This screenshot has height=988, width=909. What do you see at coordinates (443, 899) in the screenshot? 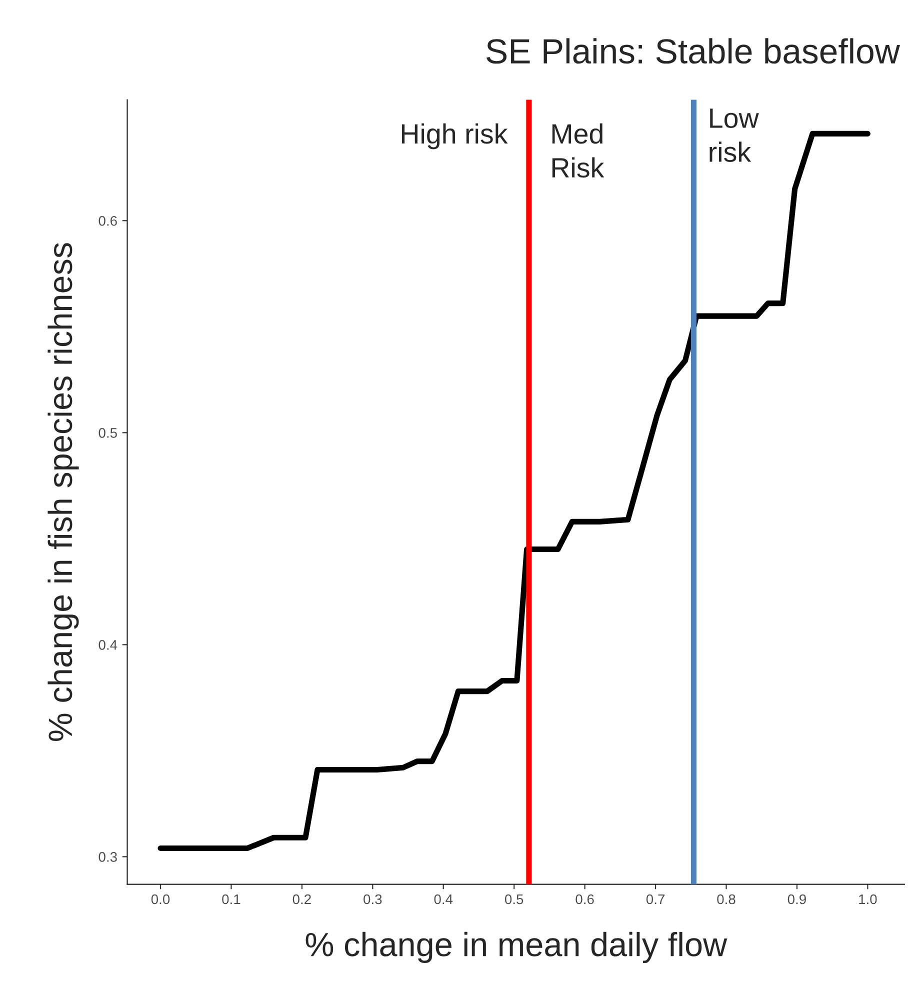
I see `x-tick-label: 0.4` at bounding box center [443, 899].